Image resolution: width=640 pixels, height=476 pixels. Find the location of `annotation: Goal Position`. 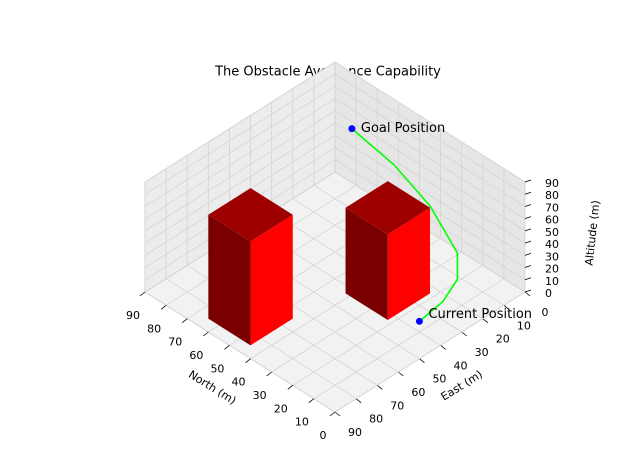

annotation: Goal Position is located at coordinates (403, 128).